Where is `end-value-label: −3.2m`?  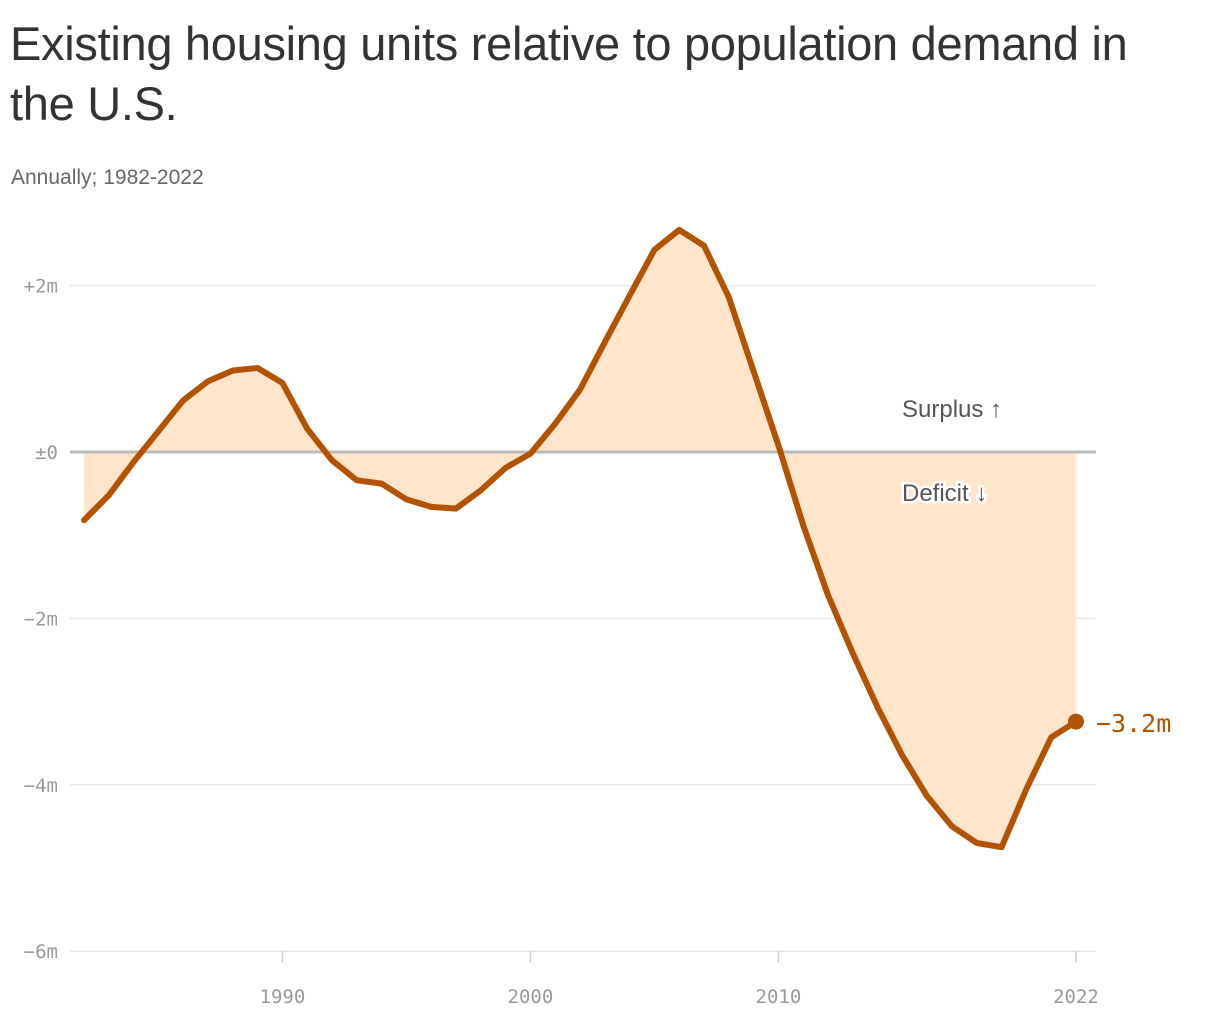
end-value-label: −3.2m is located at coordinates (1133, 723).